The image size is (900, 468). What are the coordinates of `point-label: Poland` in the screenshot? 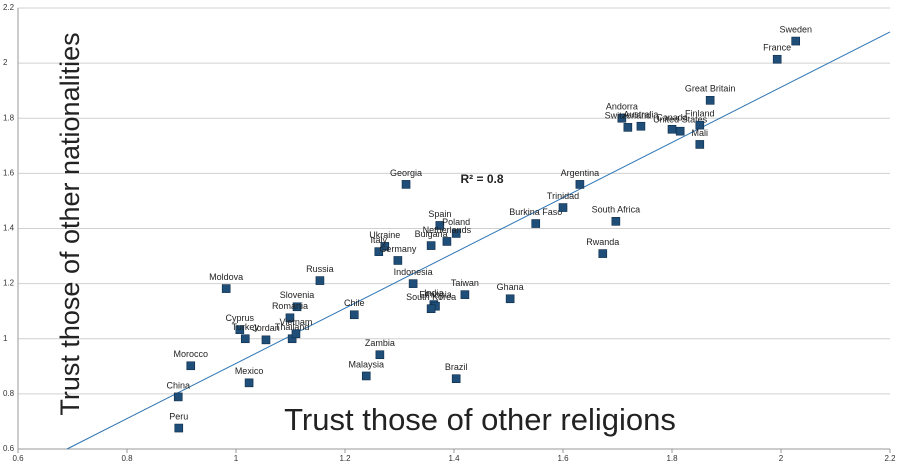 It's located at (456, 222).